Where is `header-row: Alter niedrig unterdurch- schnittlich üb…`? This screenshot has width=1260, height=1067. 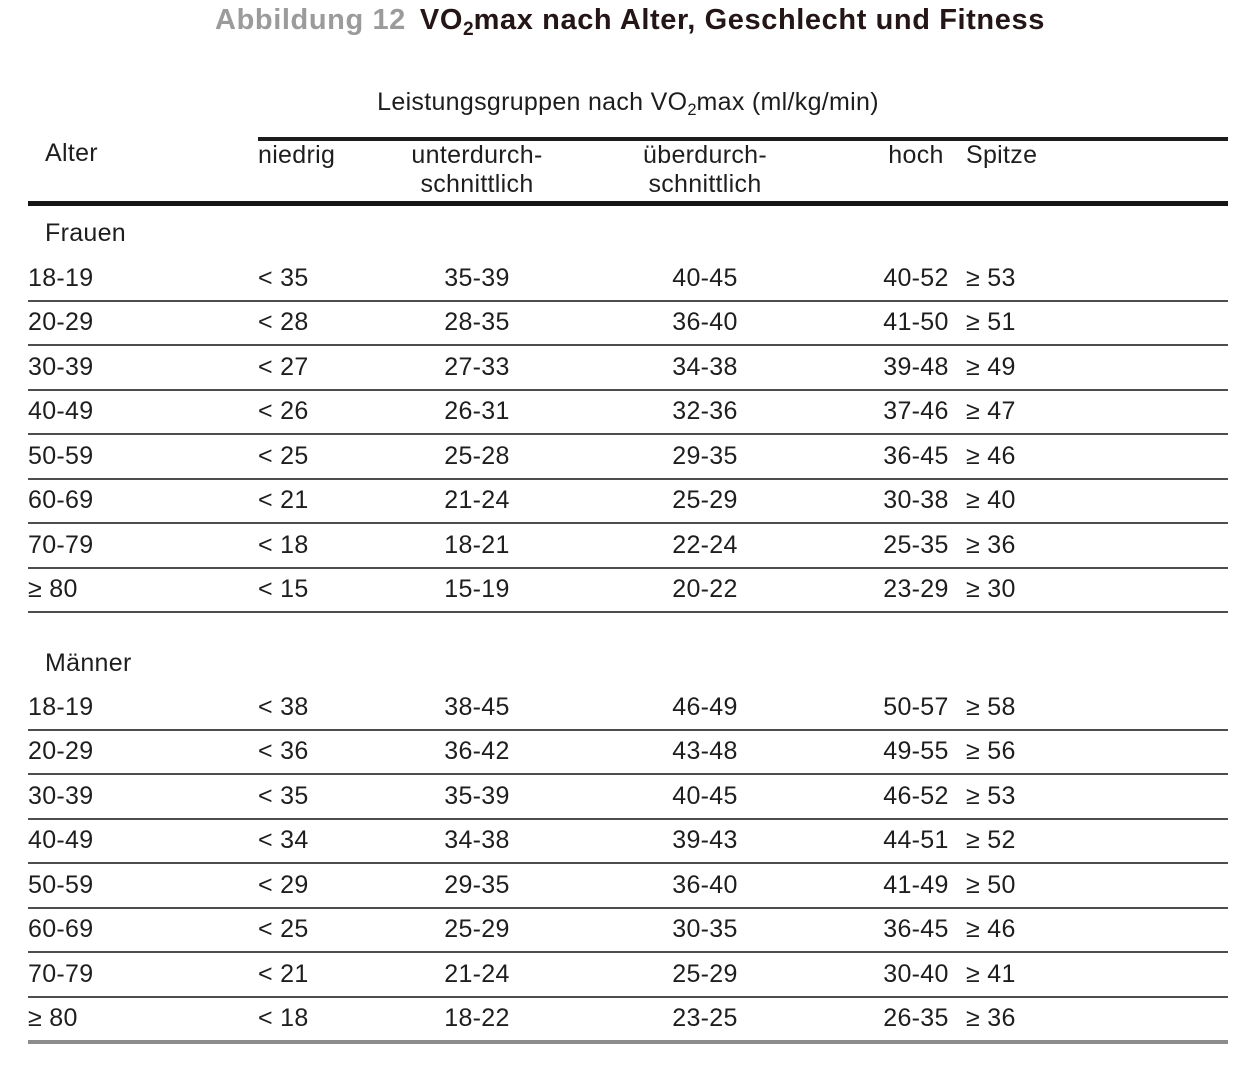
header-row: Alter niedrig unterdurch- schnittlich üb… is located at coordinates (628, 171).